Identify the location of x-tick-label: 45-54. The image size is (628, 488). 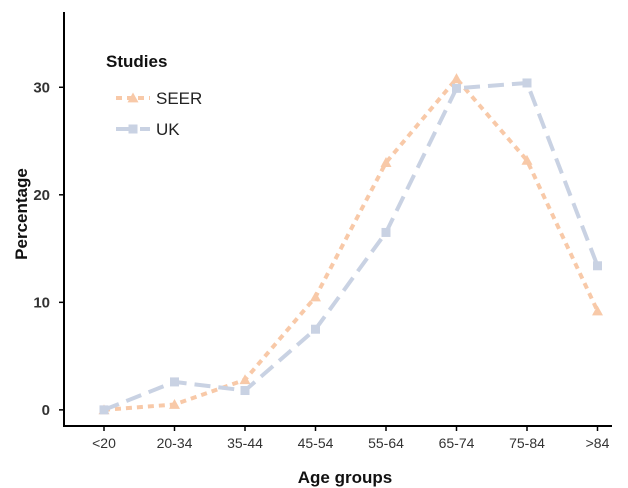
(316, 443).